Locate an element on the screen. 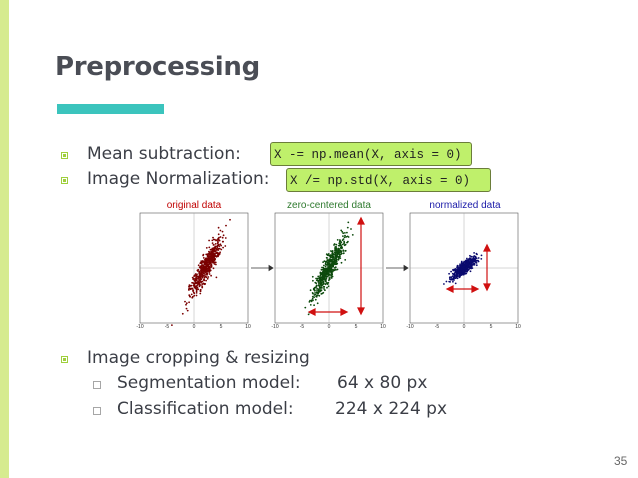 Image resolution: width=638 pixels, height=478 pixels. transition-arrows is located at coordinates (330, 268).